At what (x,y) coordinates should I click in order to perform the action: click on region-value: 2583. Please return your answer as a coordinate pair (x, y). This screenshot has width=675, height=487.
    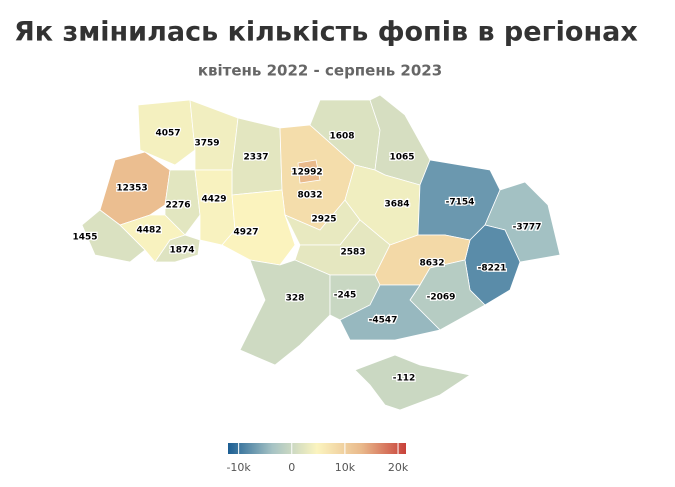
    Looking at the image, I should click on (352, 253).